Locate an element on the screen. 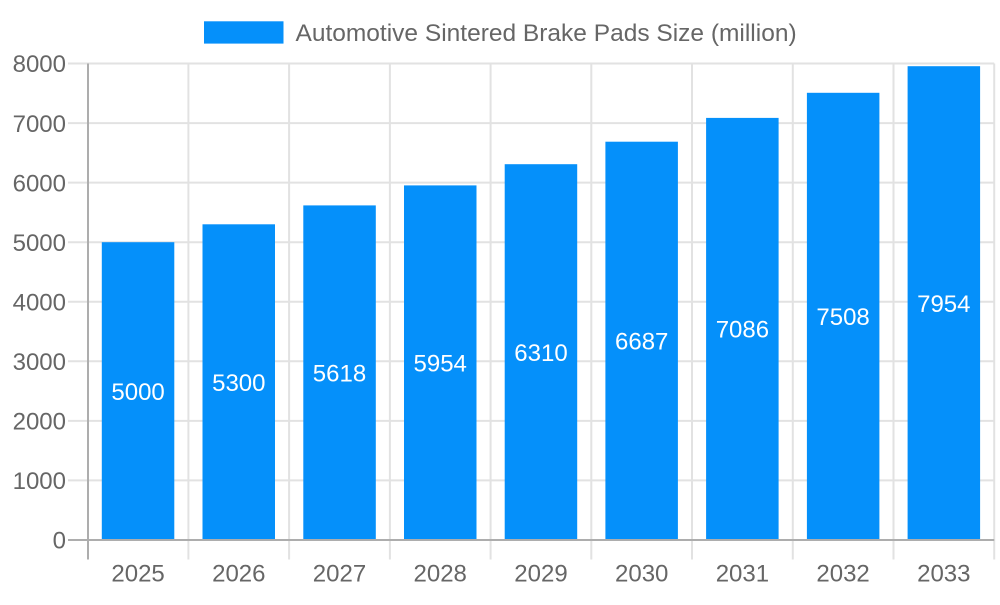 Image resolution: width=1000 pixels, height=605 pixels. svg-text: 2027 is located at coordinates (339, 573).